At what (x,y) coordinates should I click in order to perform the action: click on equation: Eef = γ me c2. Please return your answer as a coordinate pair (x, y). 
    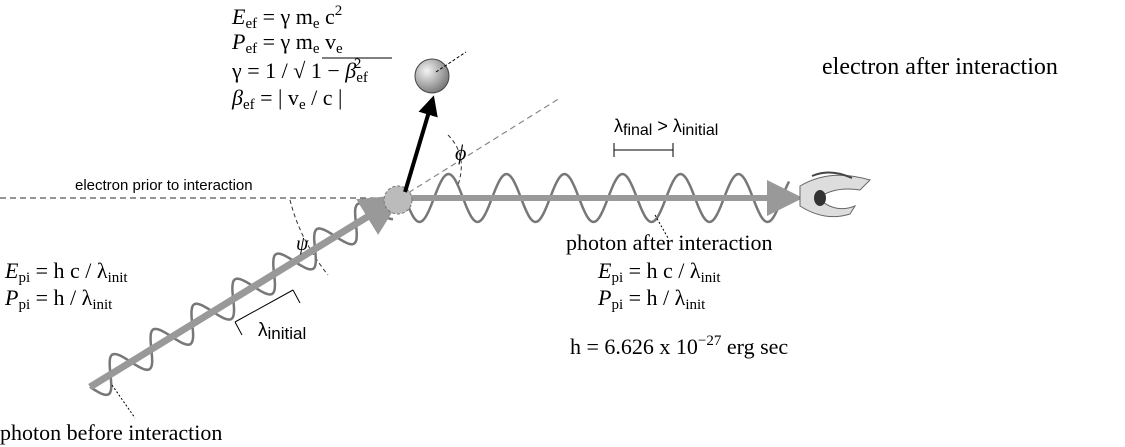
    Looking at the image, I should click on (286, 17).